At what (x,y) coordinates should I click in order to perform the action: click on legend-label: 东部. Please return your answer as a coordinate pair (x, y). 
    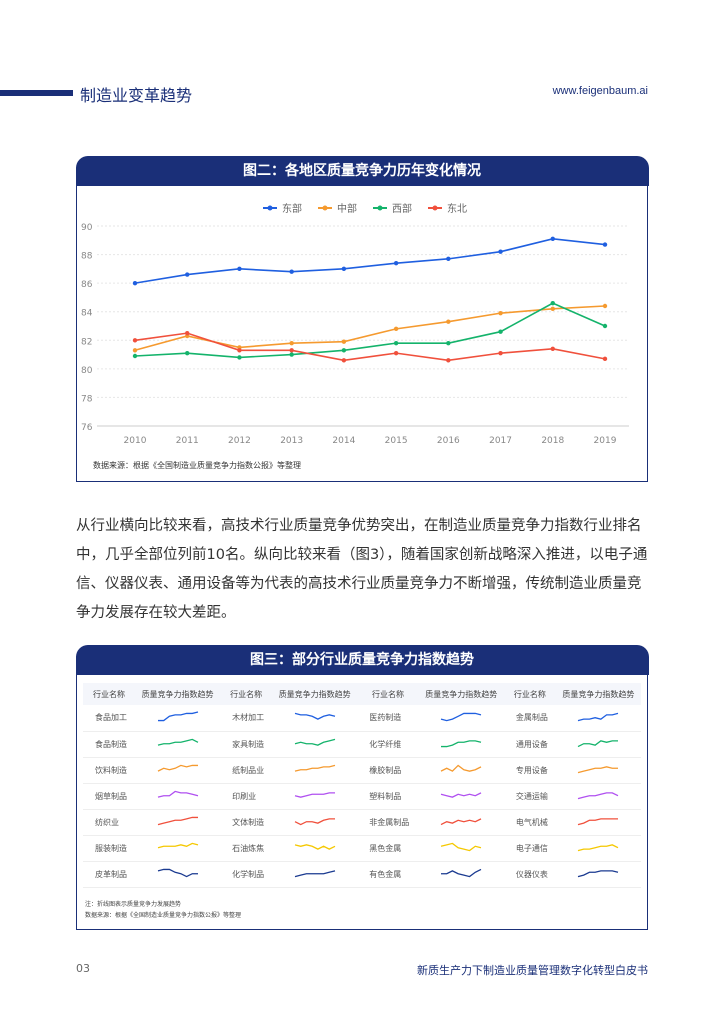
    Looking at the image, I should click on (292, 208).